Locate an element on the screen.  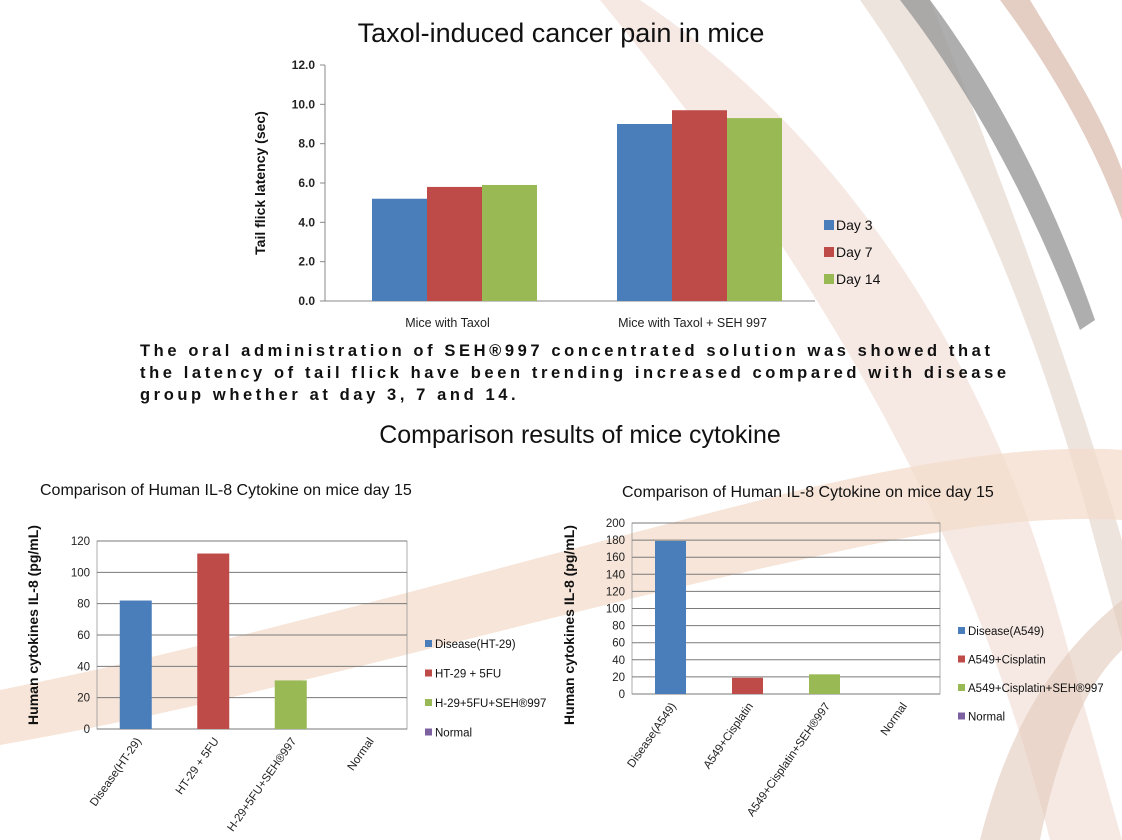
legend-label: Day 3 is located at coordinates (854, 225).